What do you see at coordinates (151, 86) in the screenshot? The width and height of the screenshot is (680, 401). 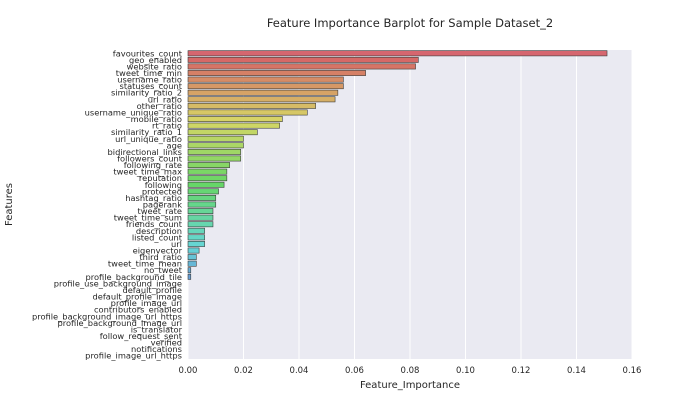 I see `y-category-label: statuses_count` at bounding box center [151, 86].